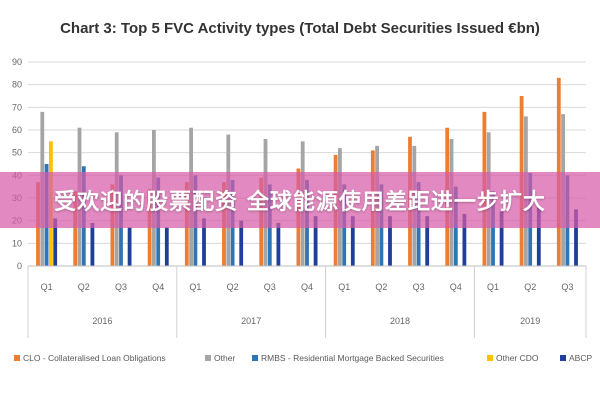  I want to click on y-tick-label: 70, so click(17, 107).